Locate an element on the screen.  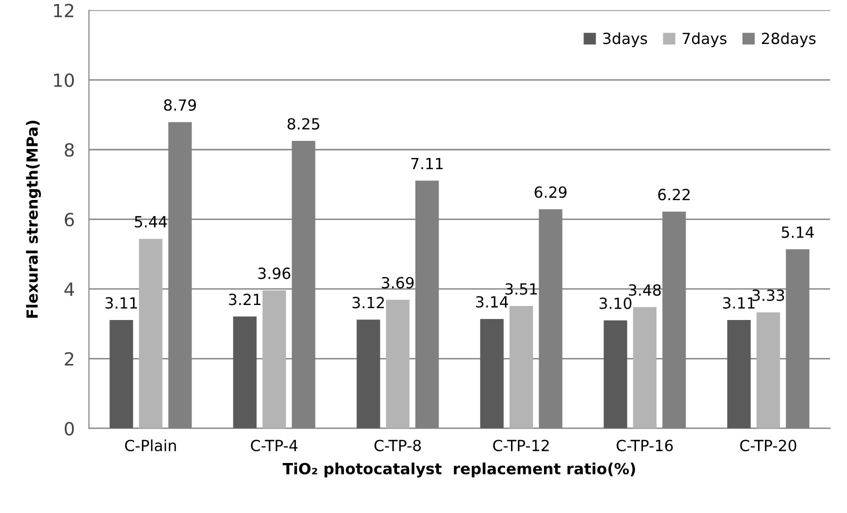
y-tick-label: 6 is located at coordinates (69, 219).